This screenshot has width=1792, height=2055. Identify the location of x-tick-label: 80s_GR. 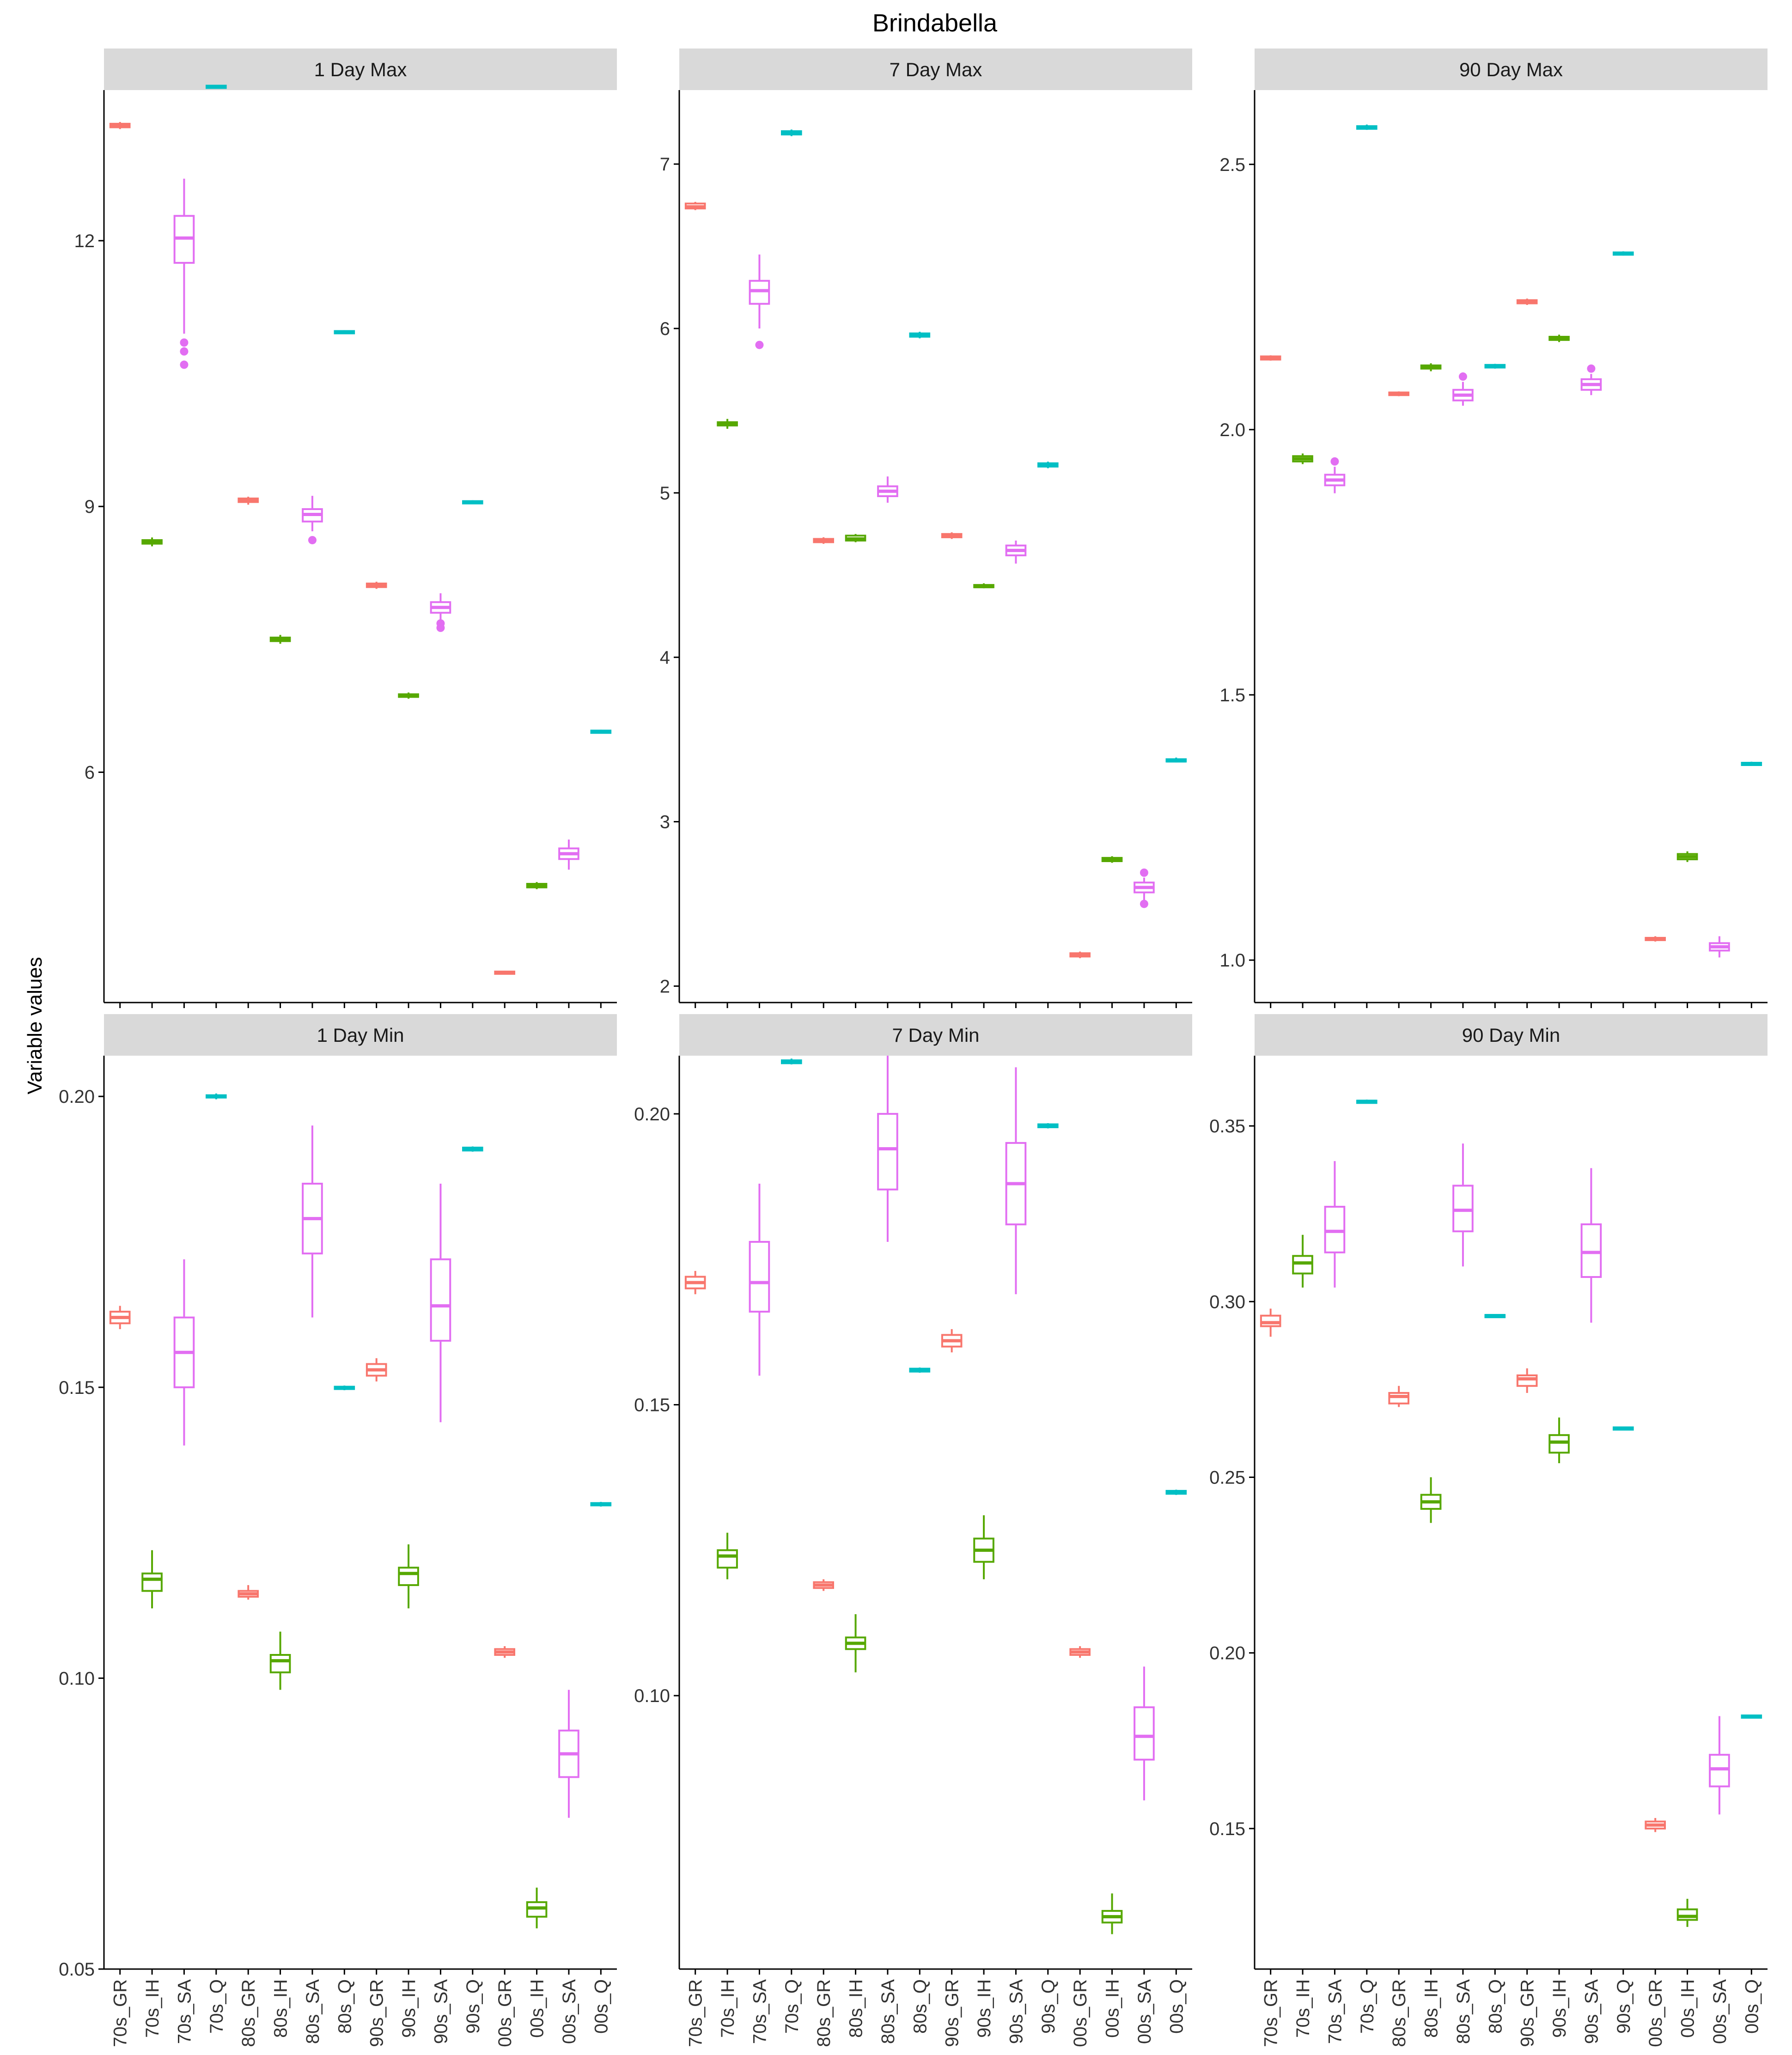
(1399, 2013).